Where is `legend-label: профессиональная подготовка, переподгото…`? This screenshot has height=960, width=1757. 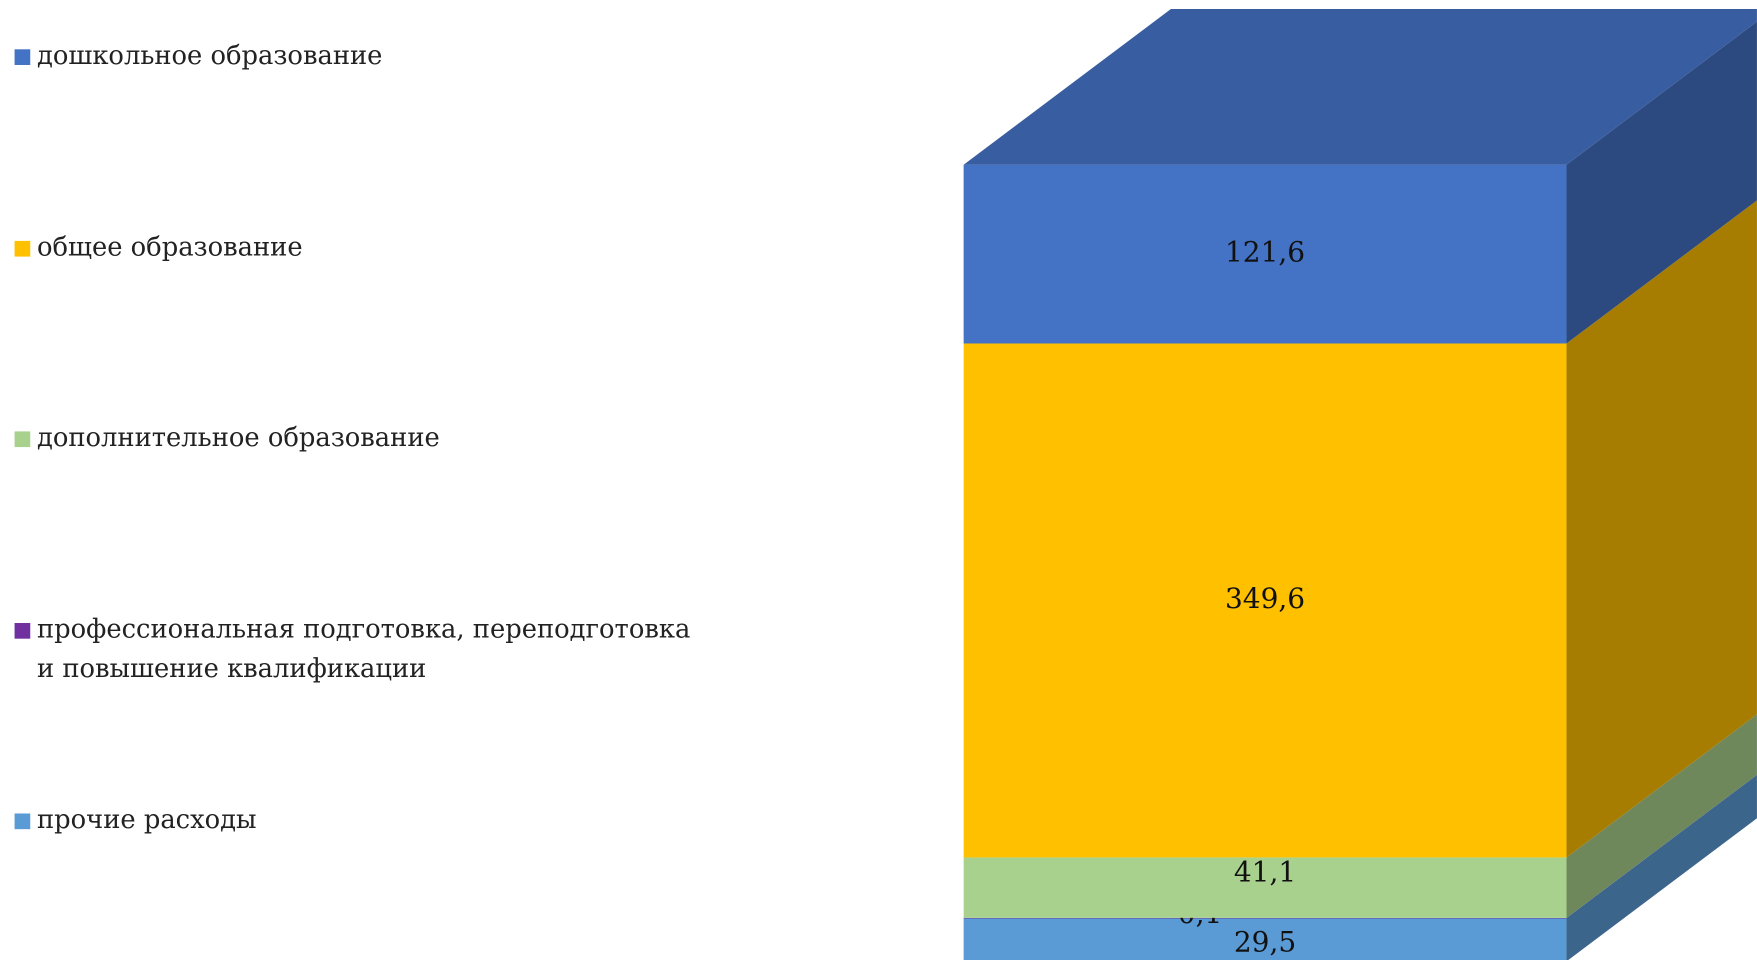
legend-label: профессиональная подготовка, переподгото… is located at coordinates (363, 648).